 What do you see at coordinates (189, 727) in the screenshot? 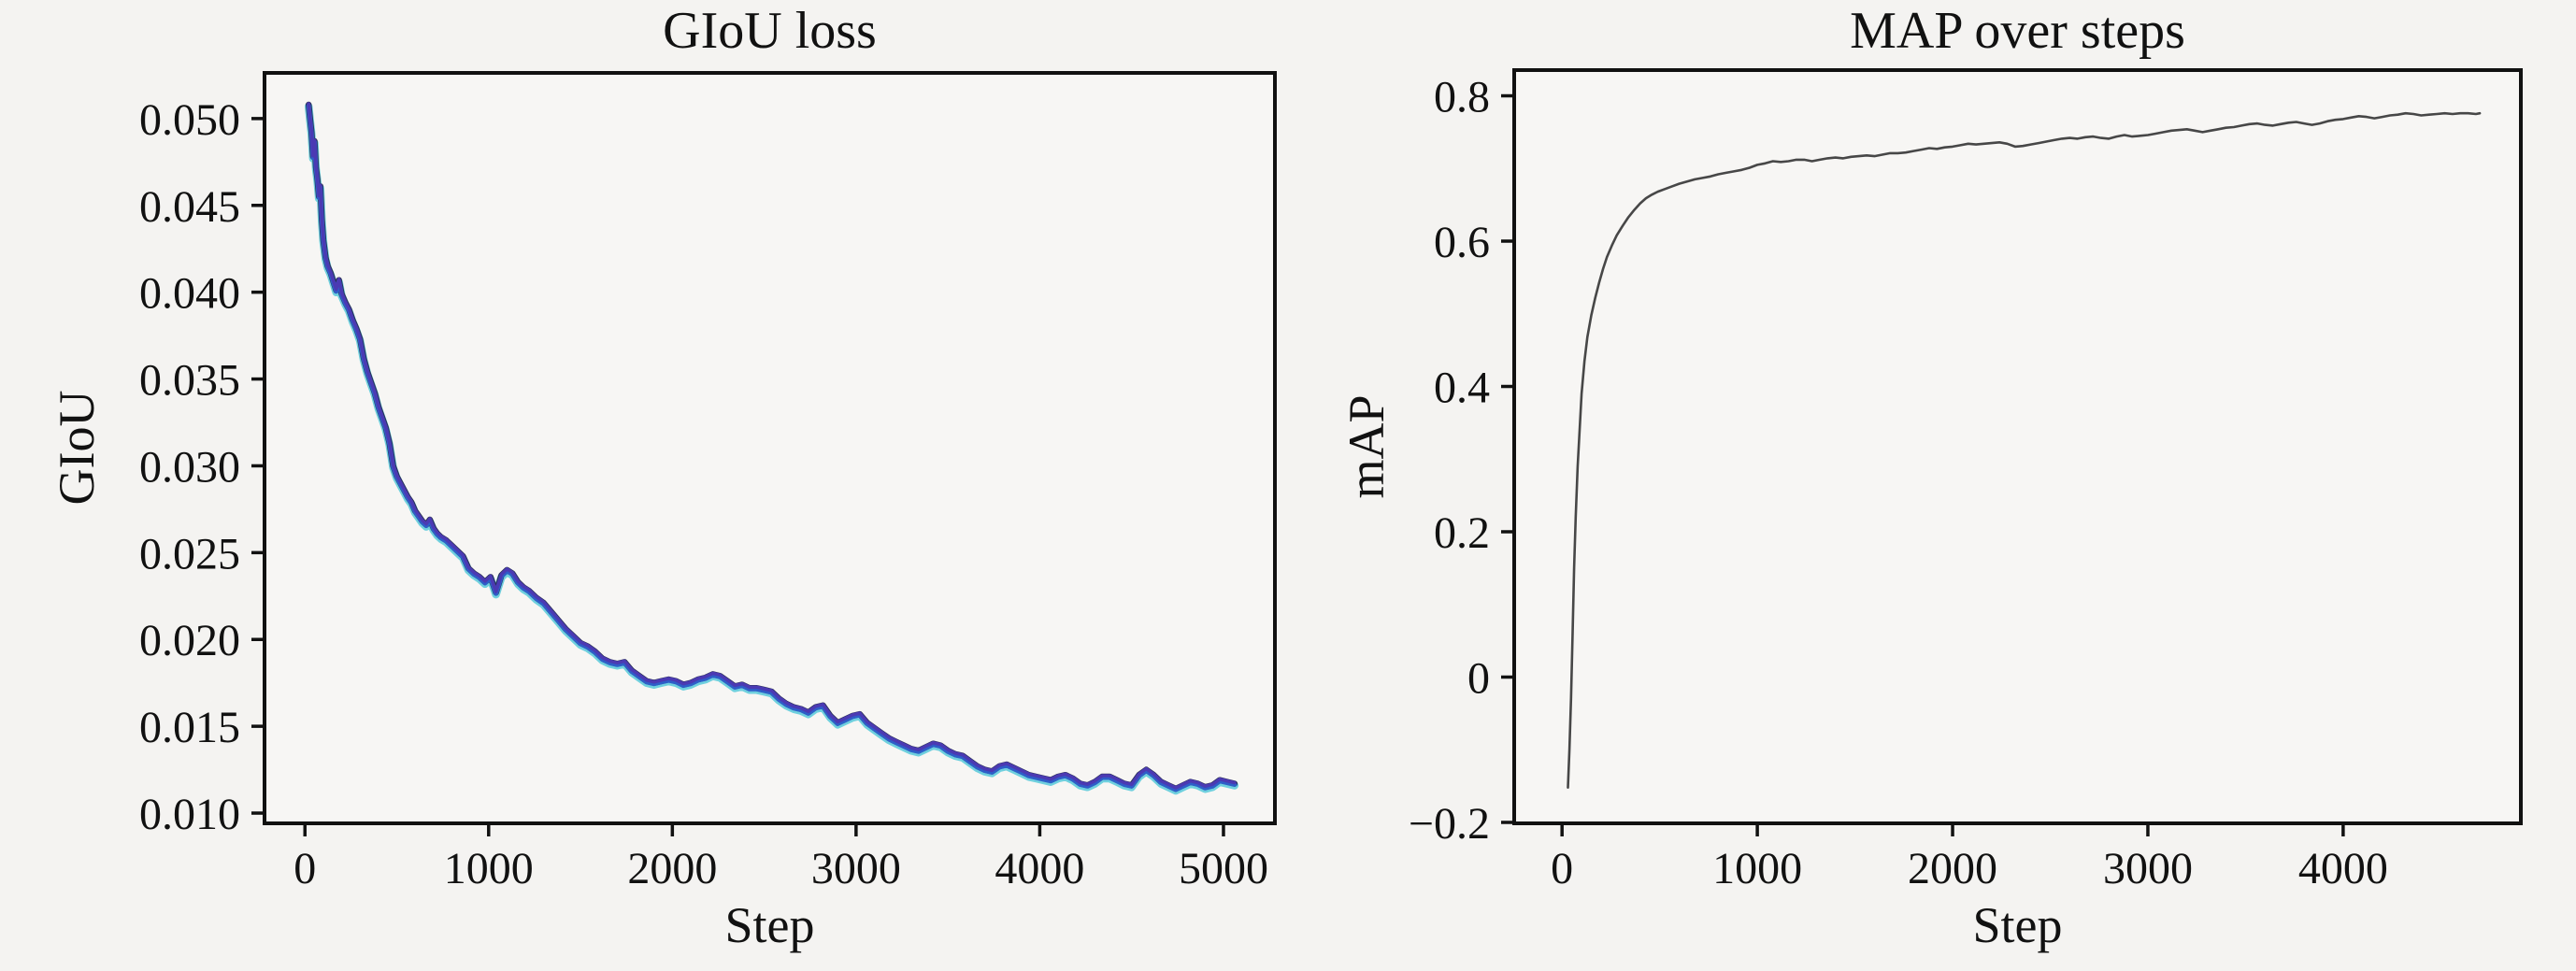
I see `y-tick-label: 0.015` at bounding box center [189, 727].